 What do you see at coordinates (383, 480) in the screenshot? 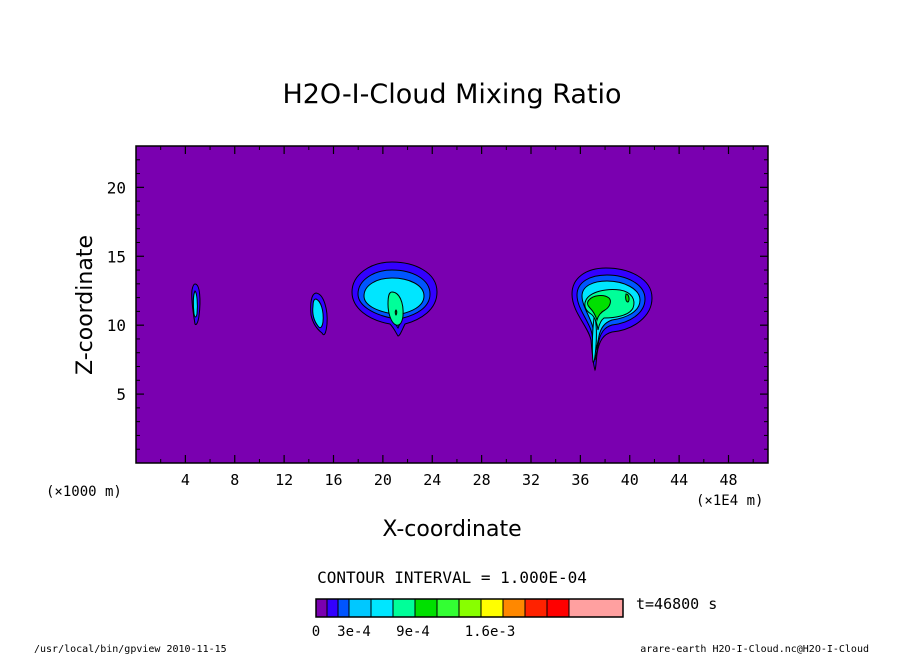
I see `x-tick-label: 20` at bounding box center [383, 480].